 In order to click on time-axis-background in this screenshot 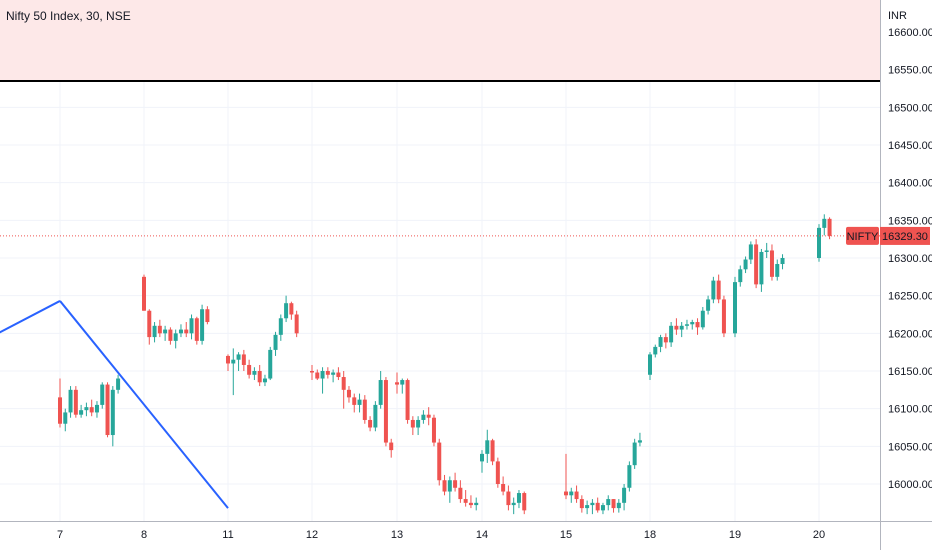, I will do `click(466, 535)`.